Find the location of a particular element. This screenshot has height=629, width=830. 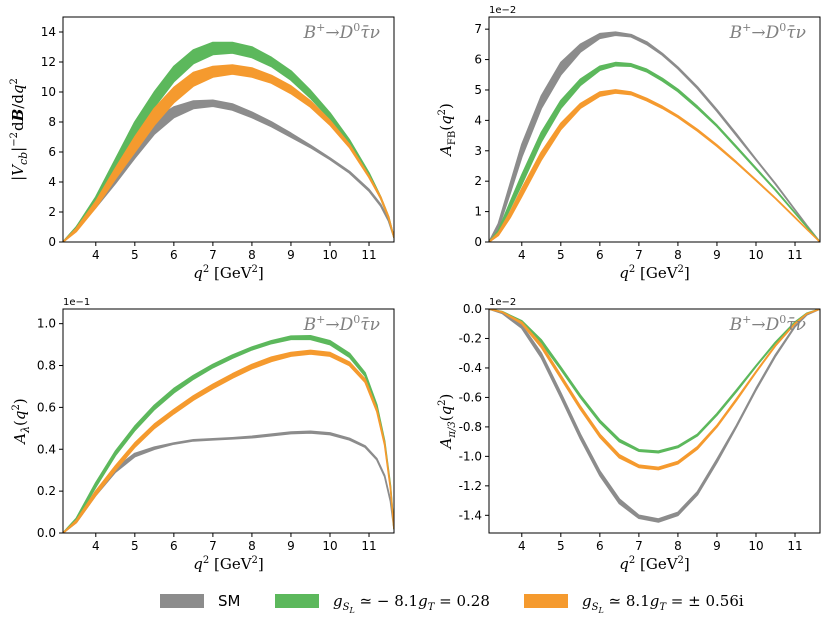

legend-swatch-orange is located at coordinates (546, 601).